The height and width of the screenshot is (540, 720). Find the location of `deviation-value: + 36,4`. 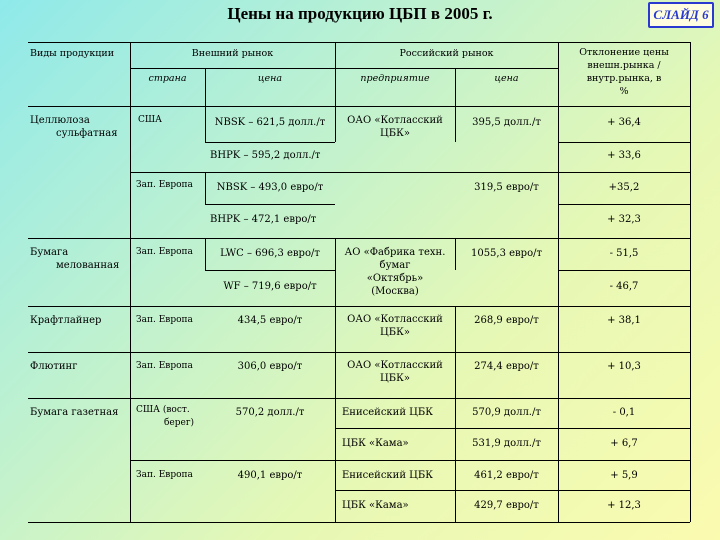

deviation-value: + 36,4 is located at coordinates (624, 122).